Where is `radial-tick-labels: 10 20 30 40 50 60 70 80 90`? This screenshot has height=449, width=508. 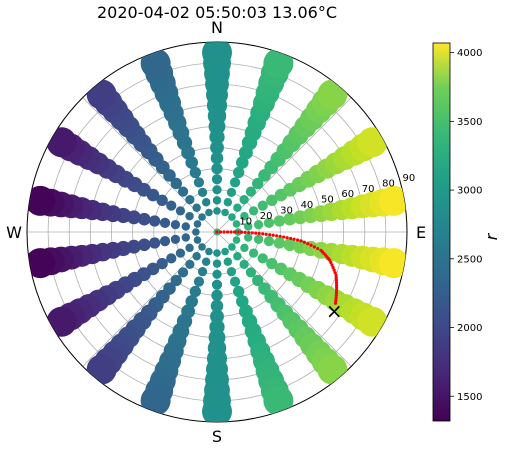 radial-tick-labels: 10 20 30 40 50 60 70 80 90 is located at coordinates (327, 200).